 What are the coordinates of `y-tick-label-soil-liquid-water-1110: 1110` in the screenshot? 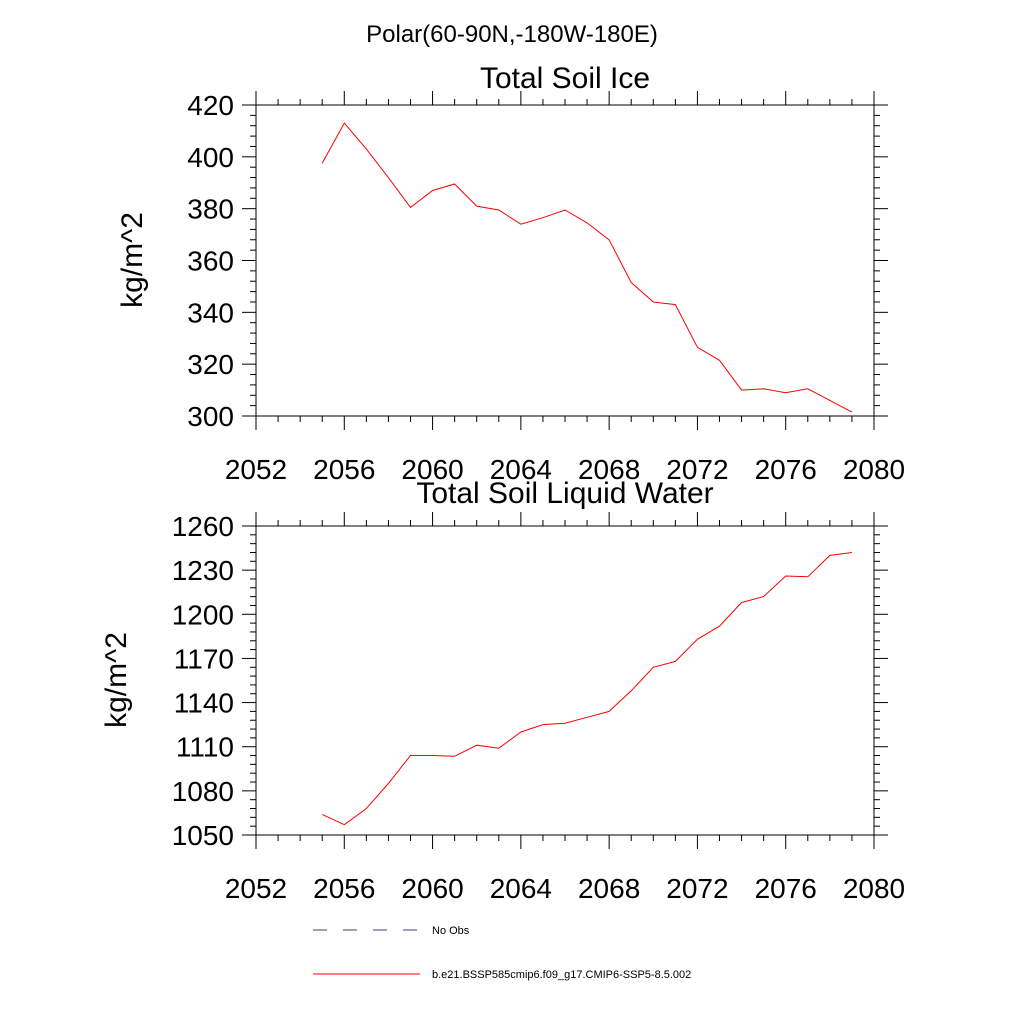 It's located at (205, 747).